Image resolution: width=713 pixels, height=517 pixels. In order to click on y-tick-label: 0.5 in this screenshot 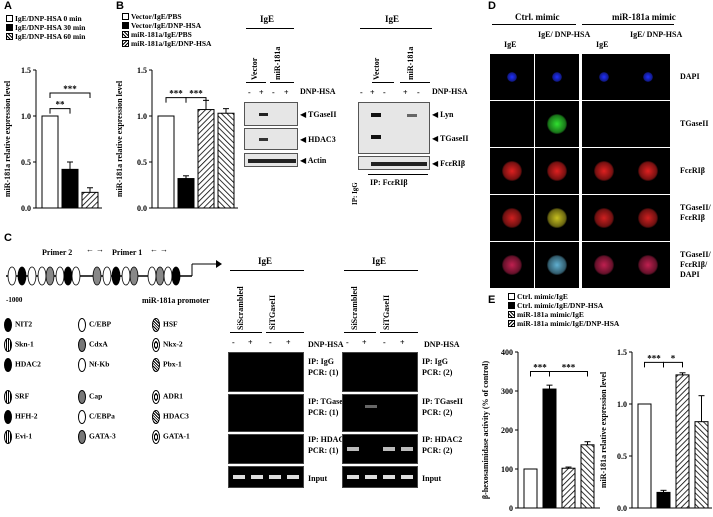, I will do `click(142, 162)`.